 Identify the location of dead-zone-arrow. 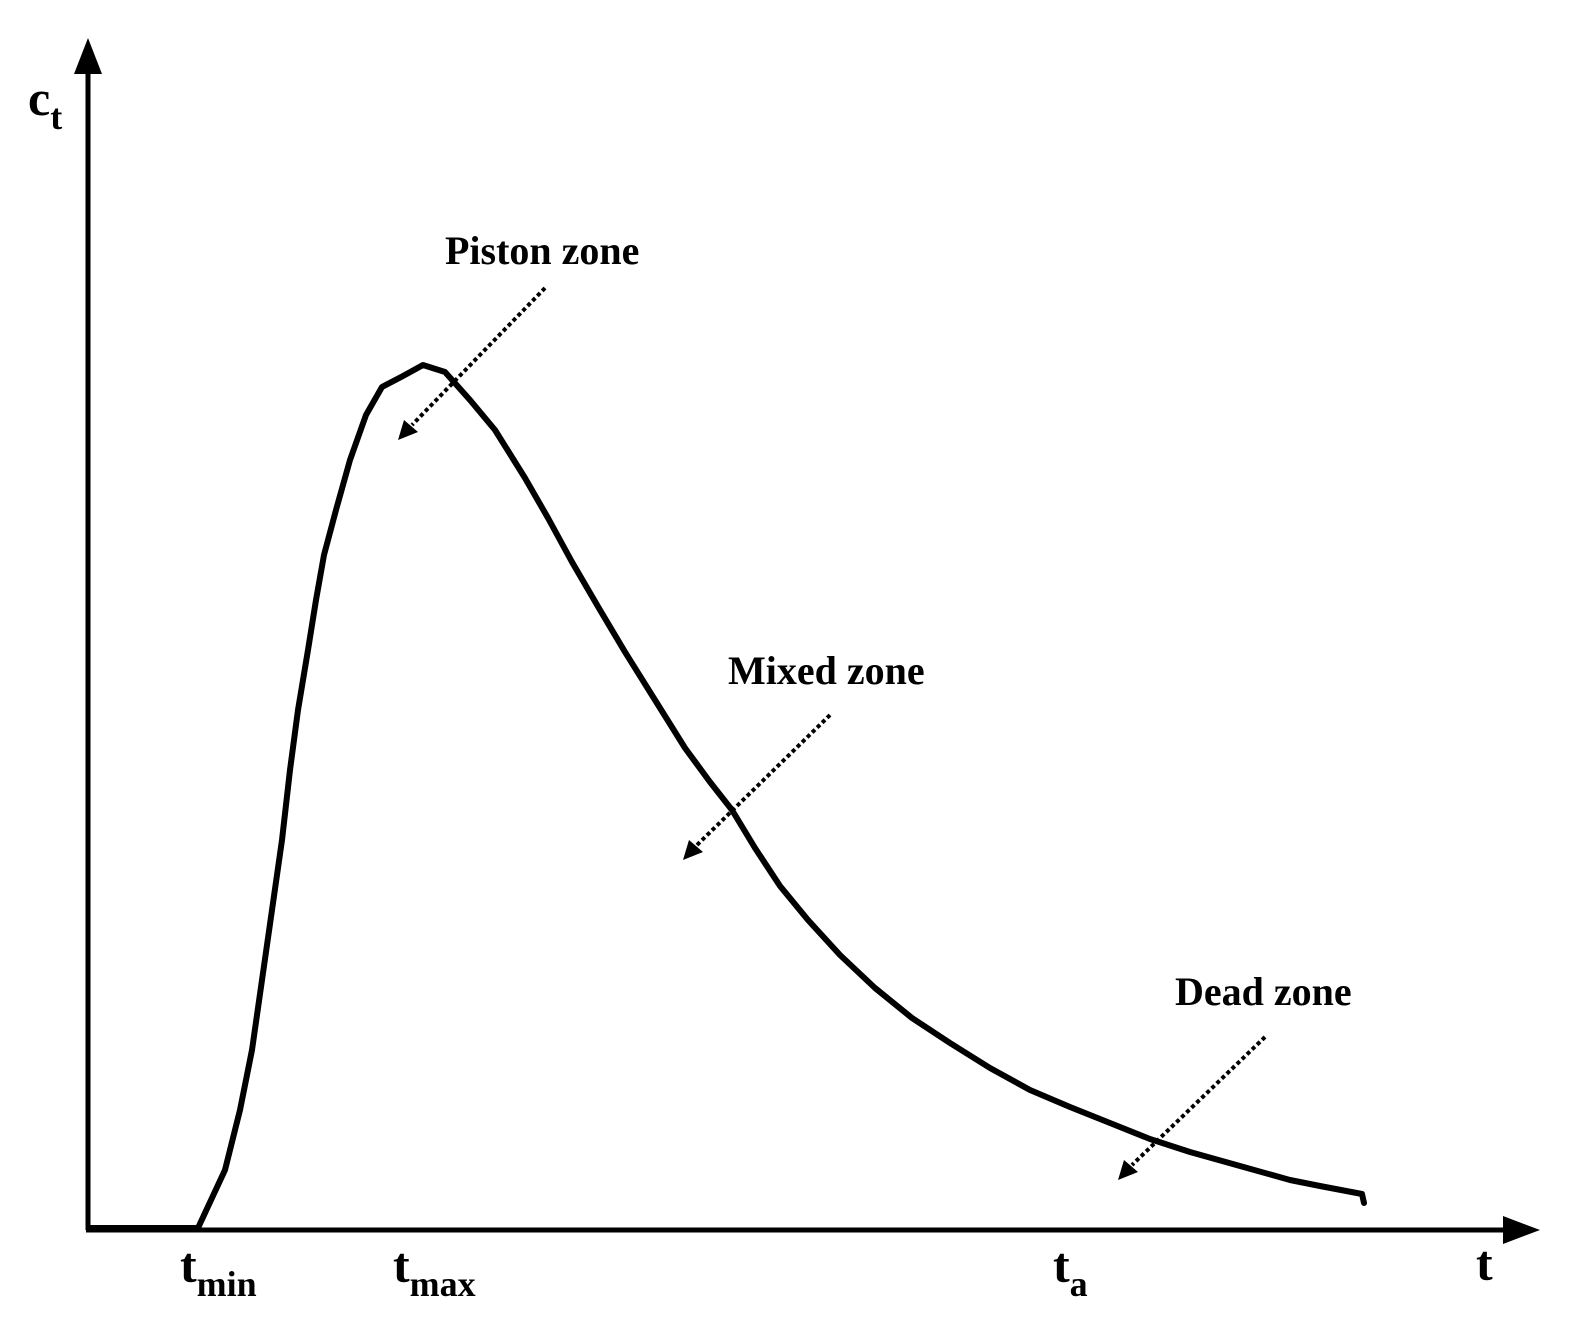
(1192, 1107).